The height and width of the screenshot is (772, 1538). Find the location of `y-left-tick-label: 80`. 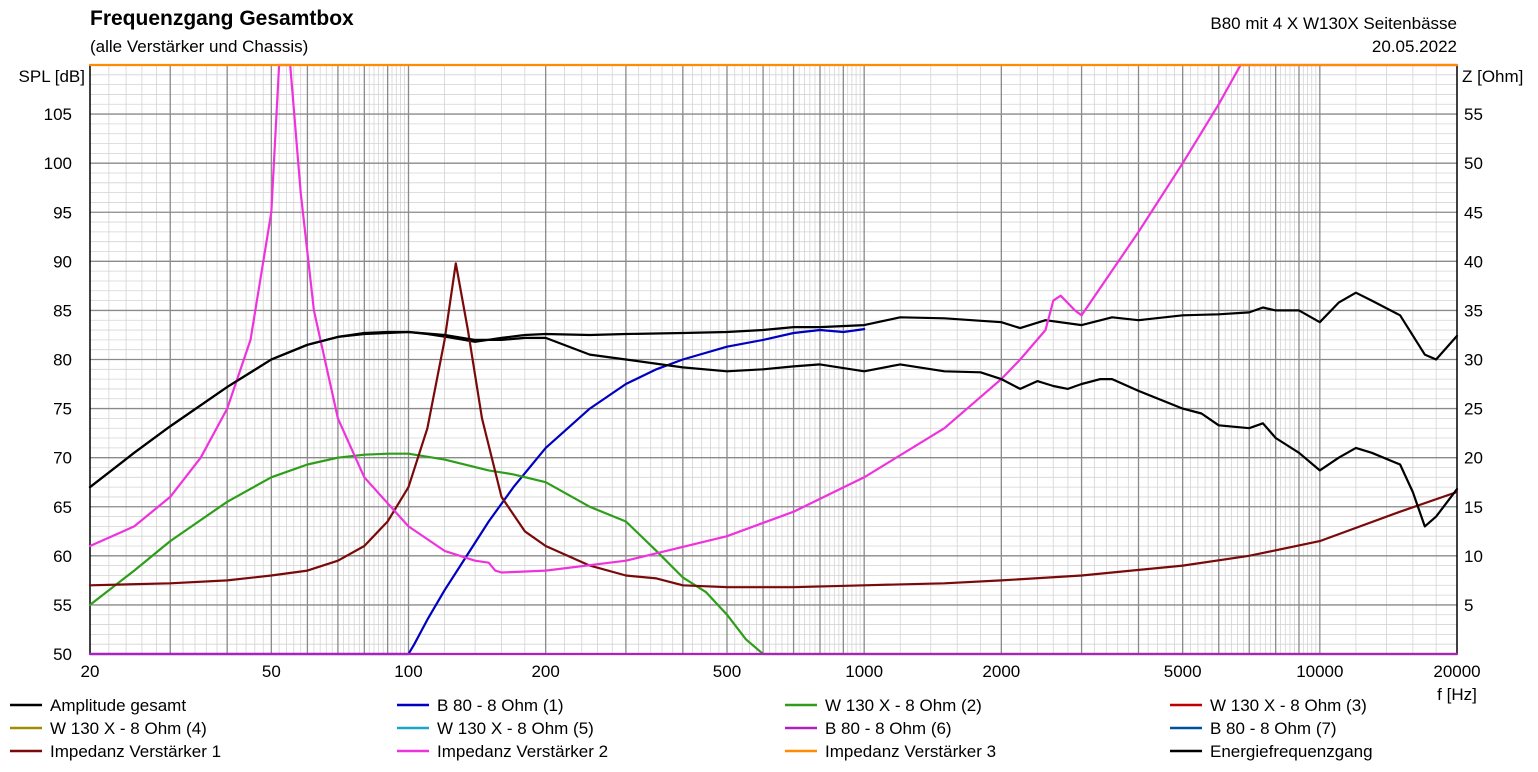

y-left-tick-label: 80 is located at coordinates (62, 360).